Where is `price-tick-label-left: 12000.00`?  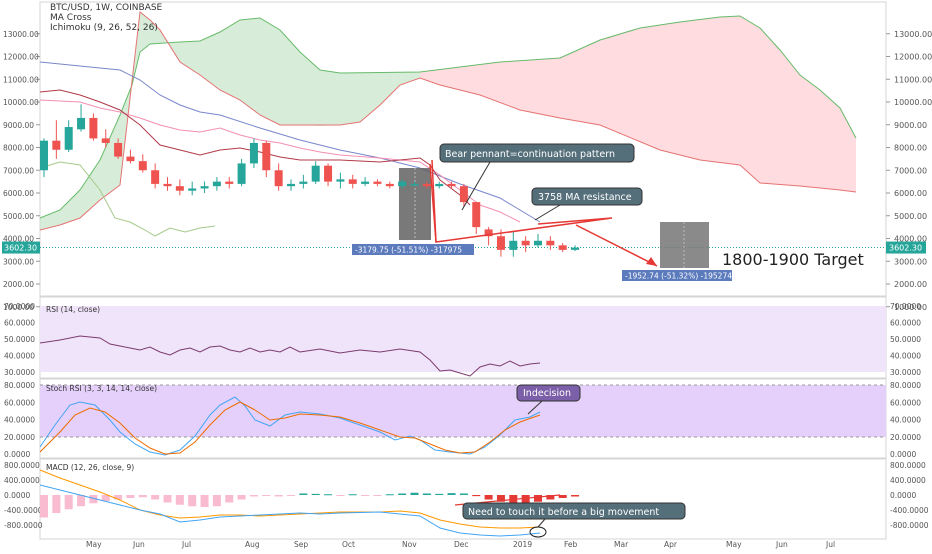 price-tick-label-left: 12000.00 is located at coordinates (21, 57).